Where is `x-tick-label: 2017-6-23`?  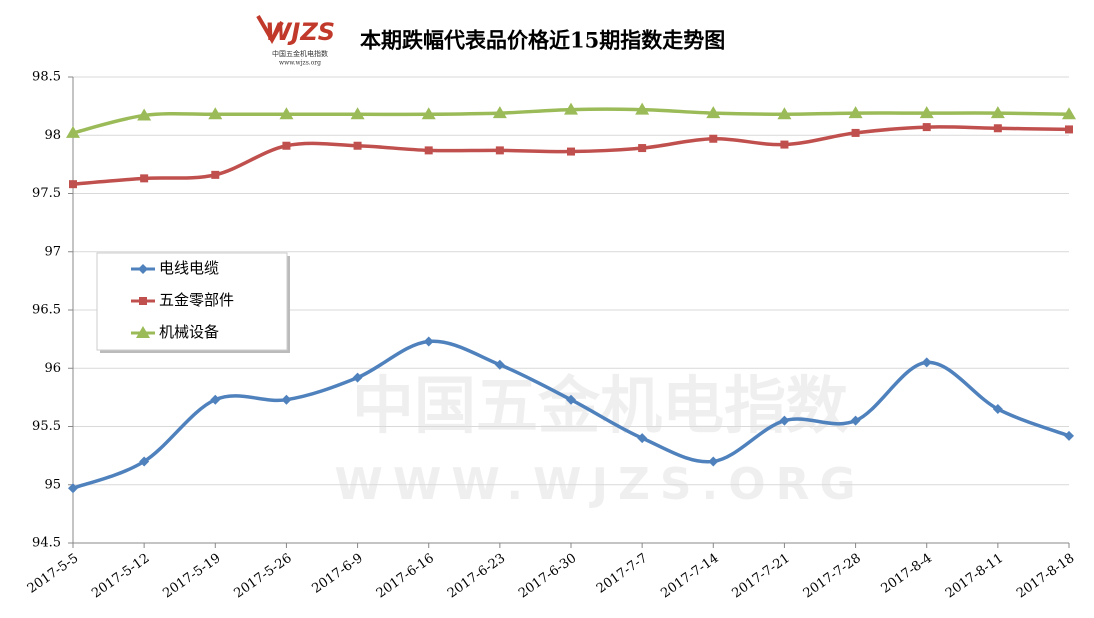
x-tick-label: 2017-6-23 is located at coordinates (476, 576).